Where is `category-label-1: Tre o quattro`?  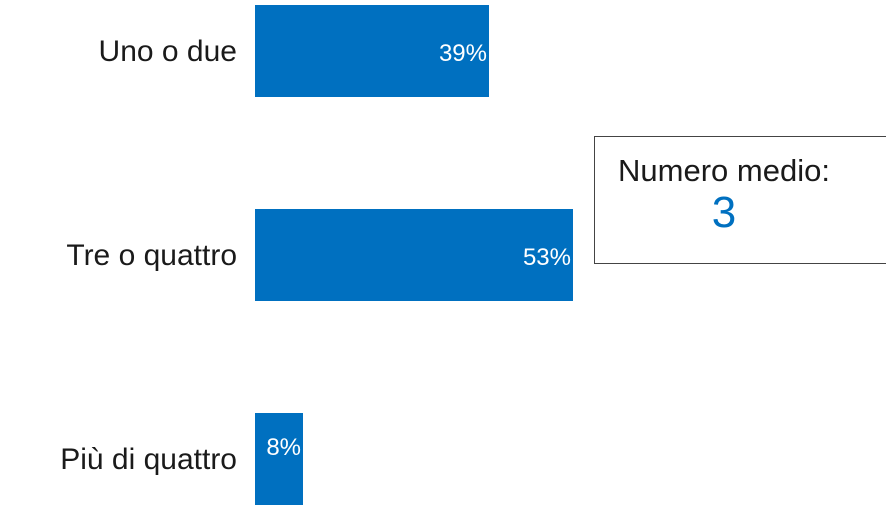 category-label-1: Tre o quattro is located at coordinates (151, 255).